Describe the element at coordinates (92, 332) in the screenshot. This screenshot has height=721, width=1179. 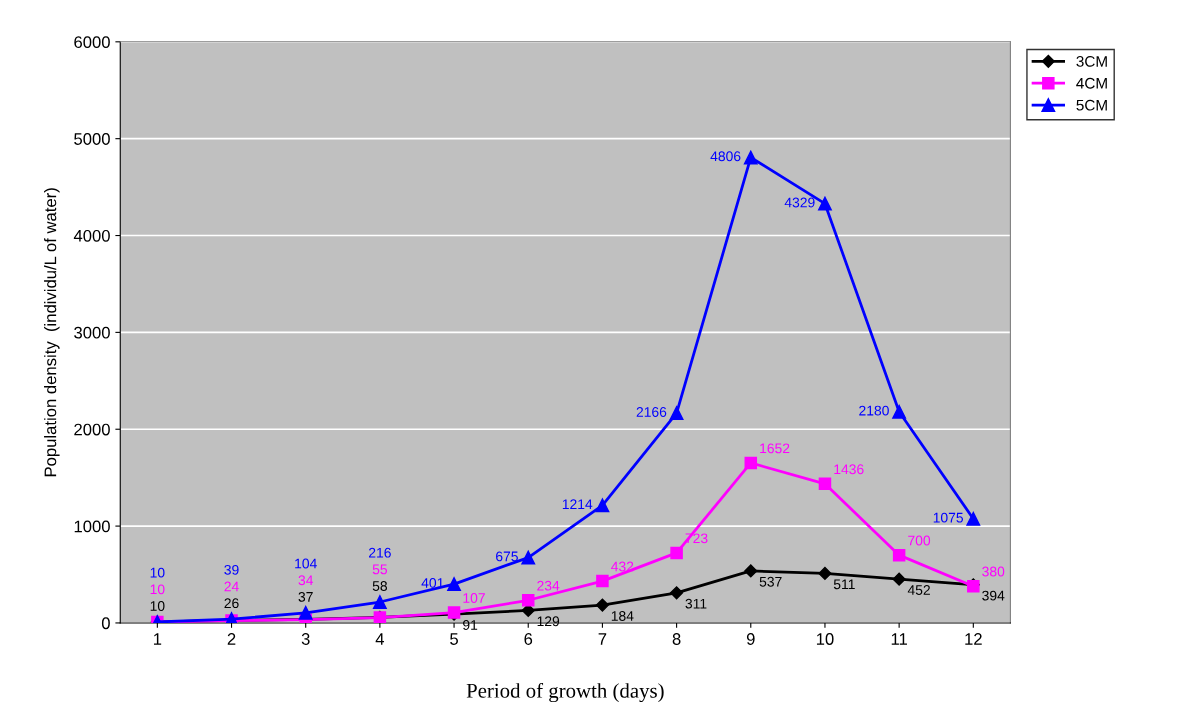
I see `y-tick-label: 3000` at that location.